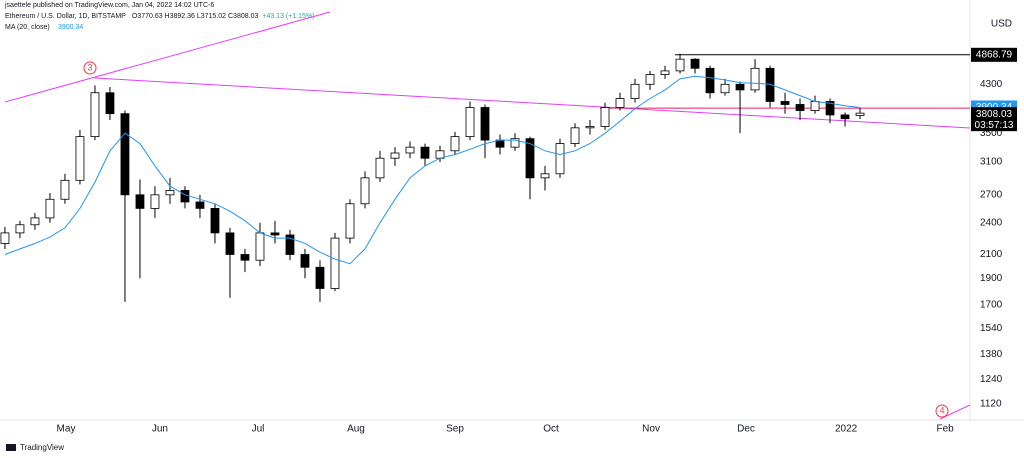  What do you see at coordinates (551, 429) in the screenshot?
I see `x-tick-label: Oct` at bounding box center [551, 429].